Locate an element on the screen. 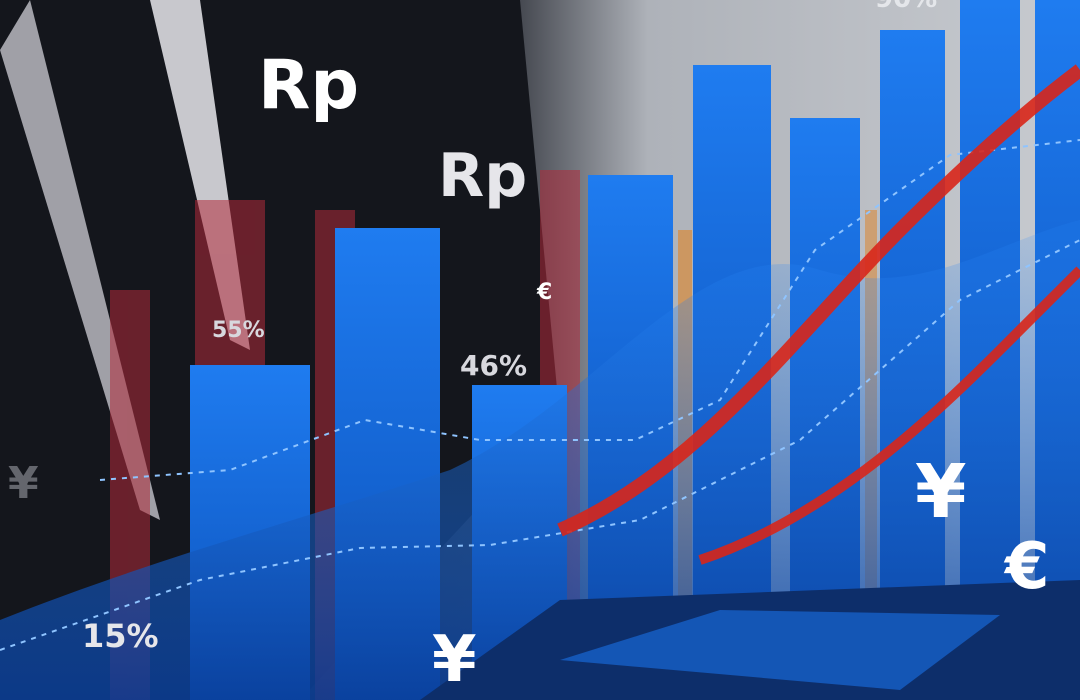  rp-label-large: Rp is located at coordinates (309, 85).